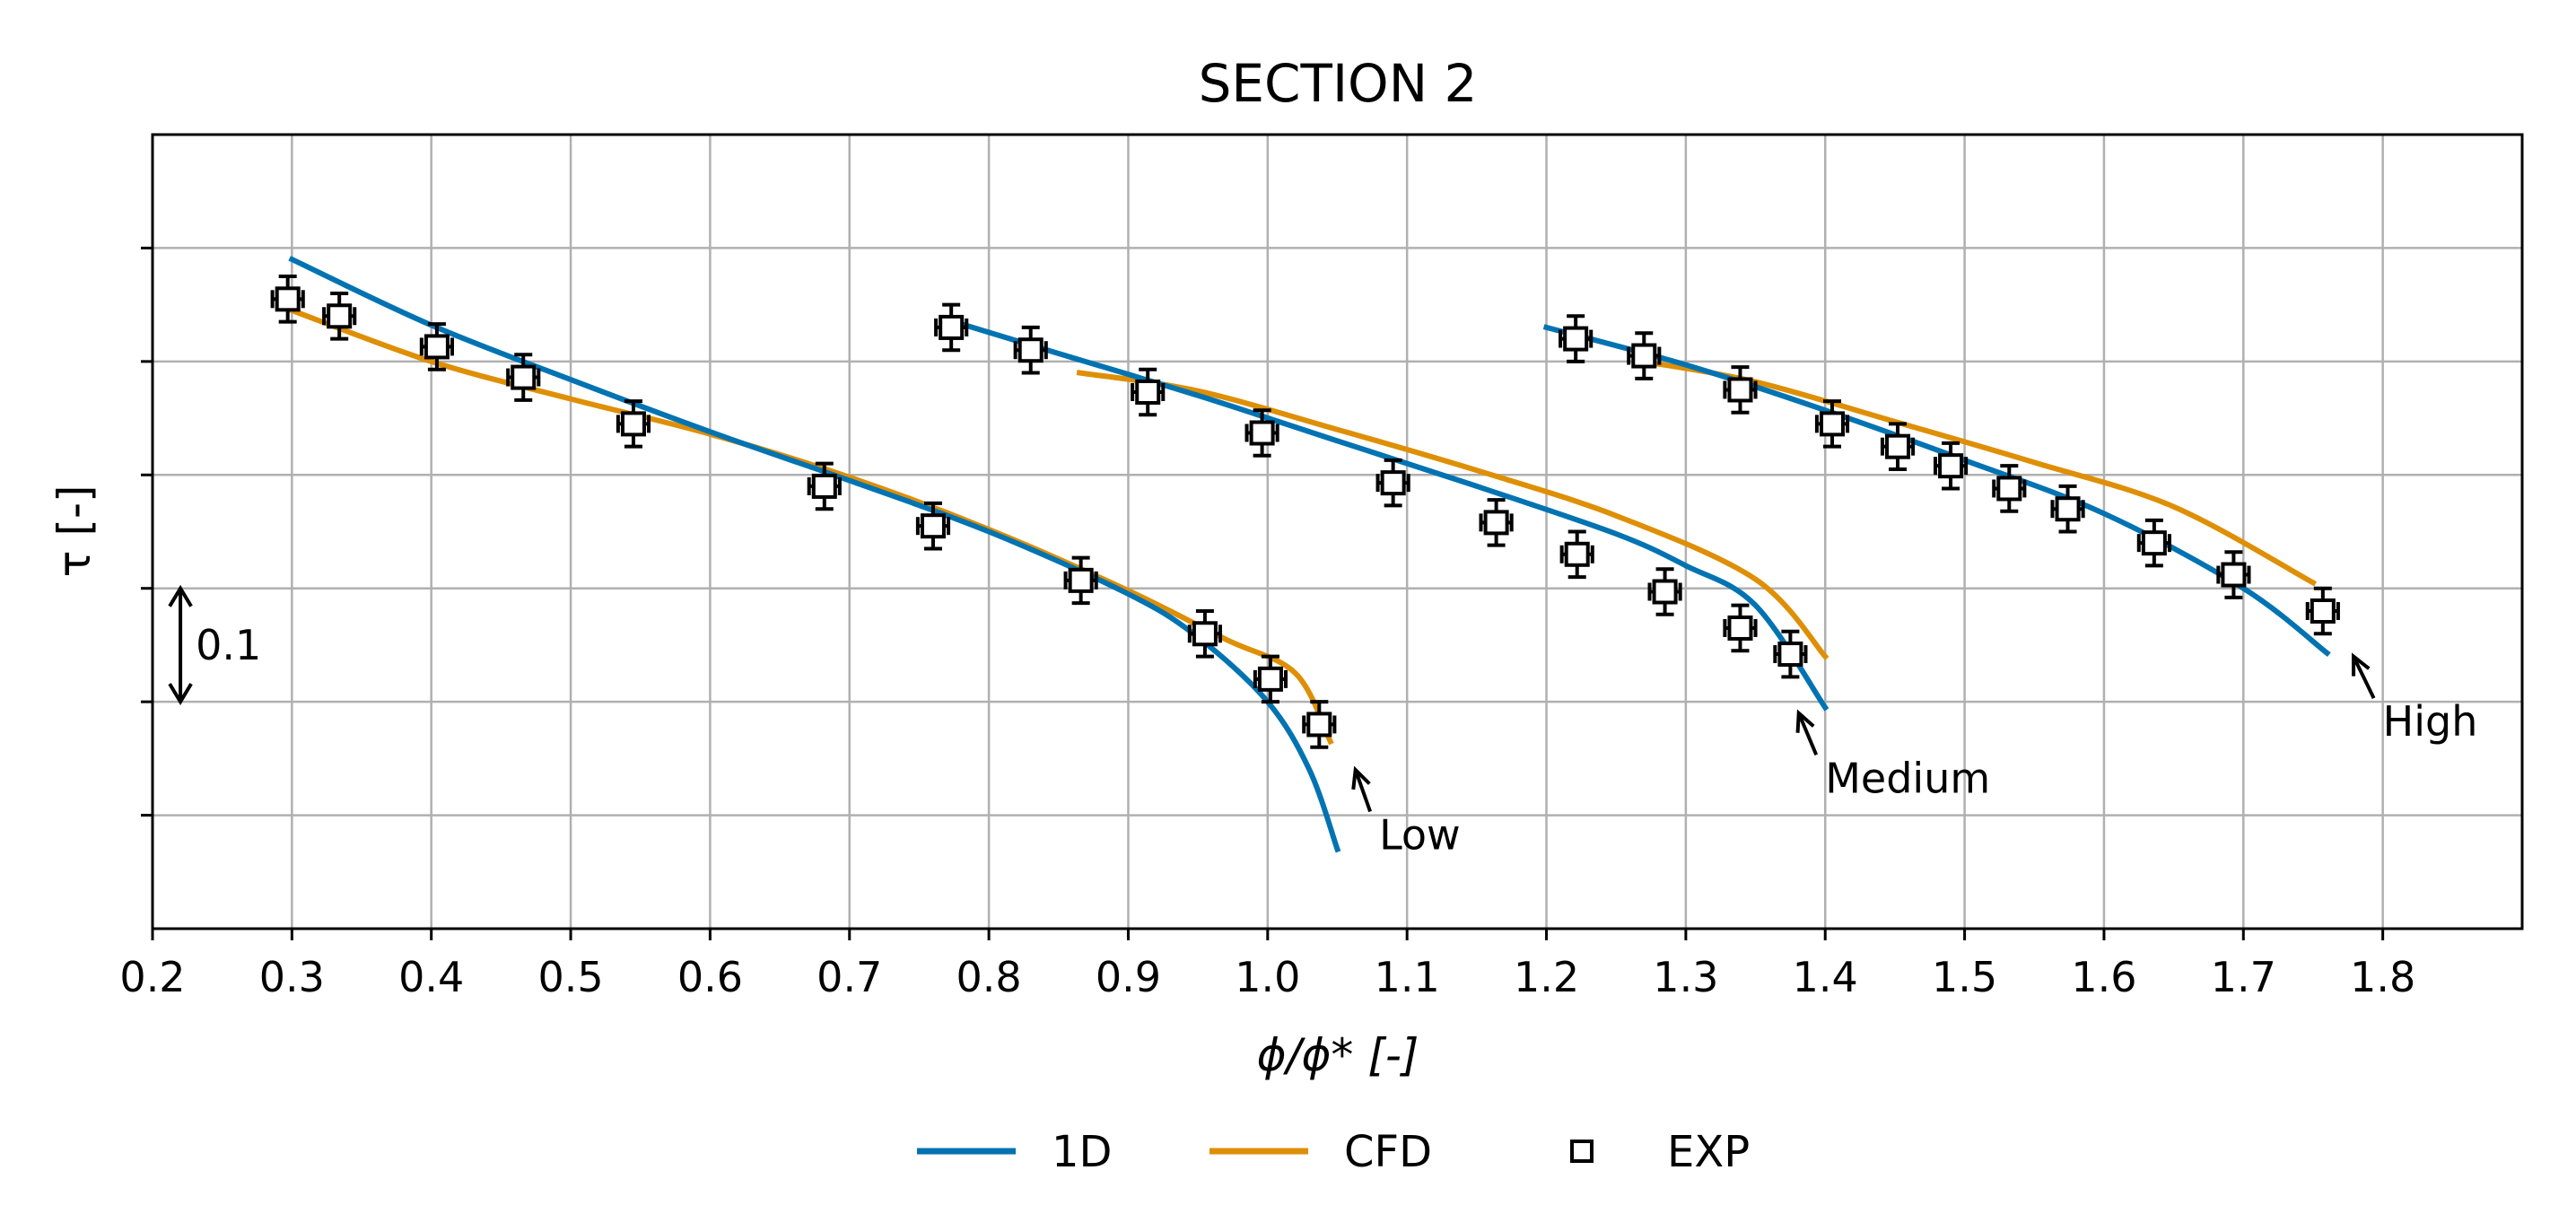  What do you see at coordinates (1805, 721) in the screenshot?
I see `annotation-medium-arrow-head` at bounding box center [1805, 721].